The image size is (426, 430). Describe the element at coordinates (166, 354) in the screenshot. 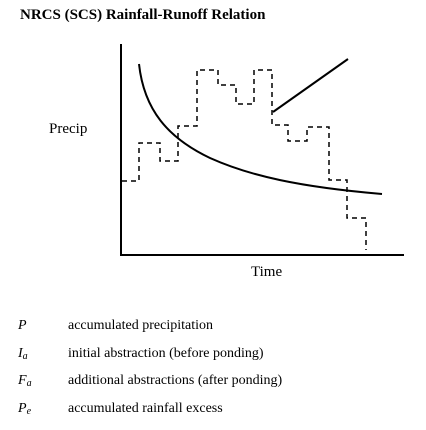

I see `definition-text: initial abstraction (before ponding)` at that location.